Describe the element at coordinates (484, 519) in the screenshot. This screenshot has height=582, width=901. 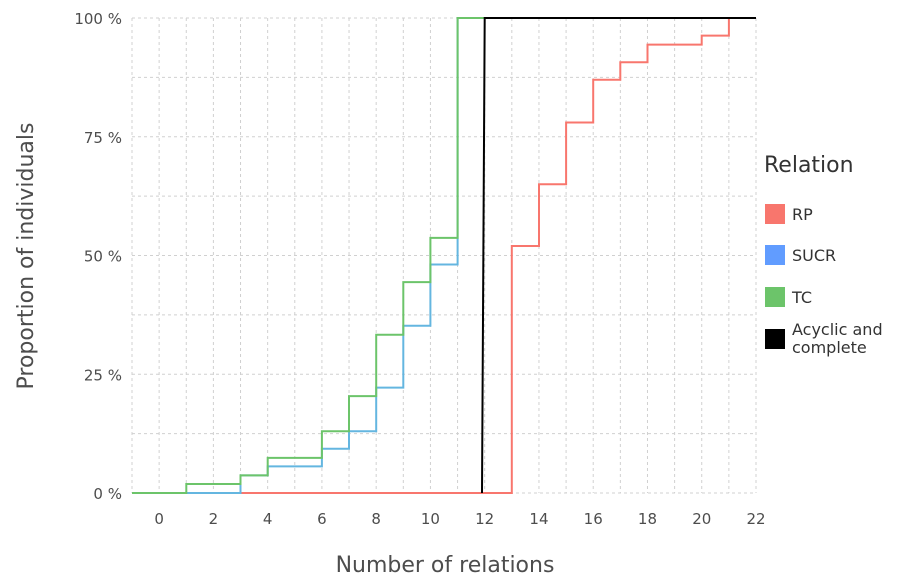
I see `x-tick-label: 12` at that location.